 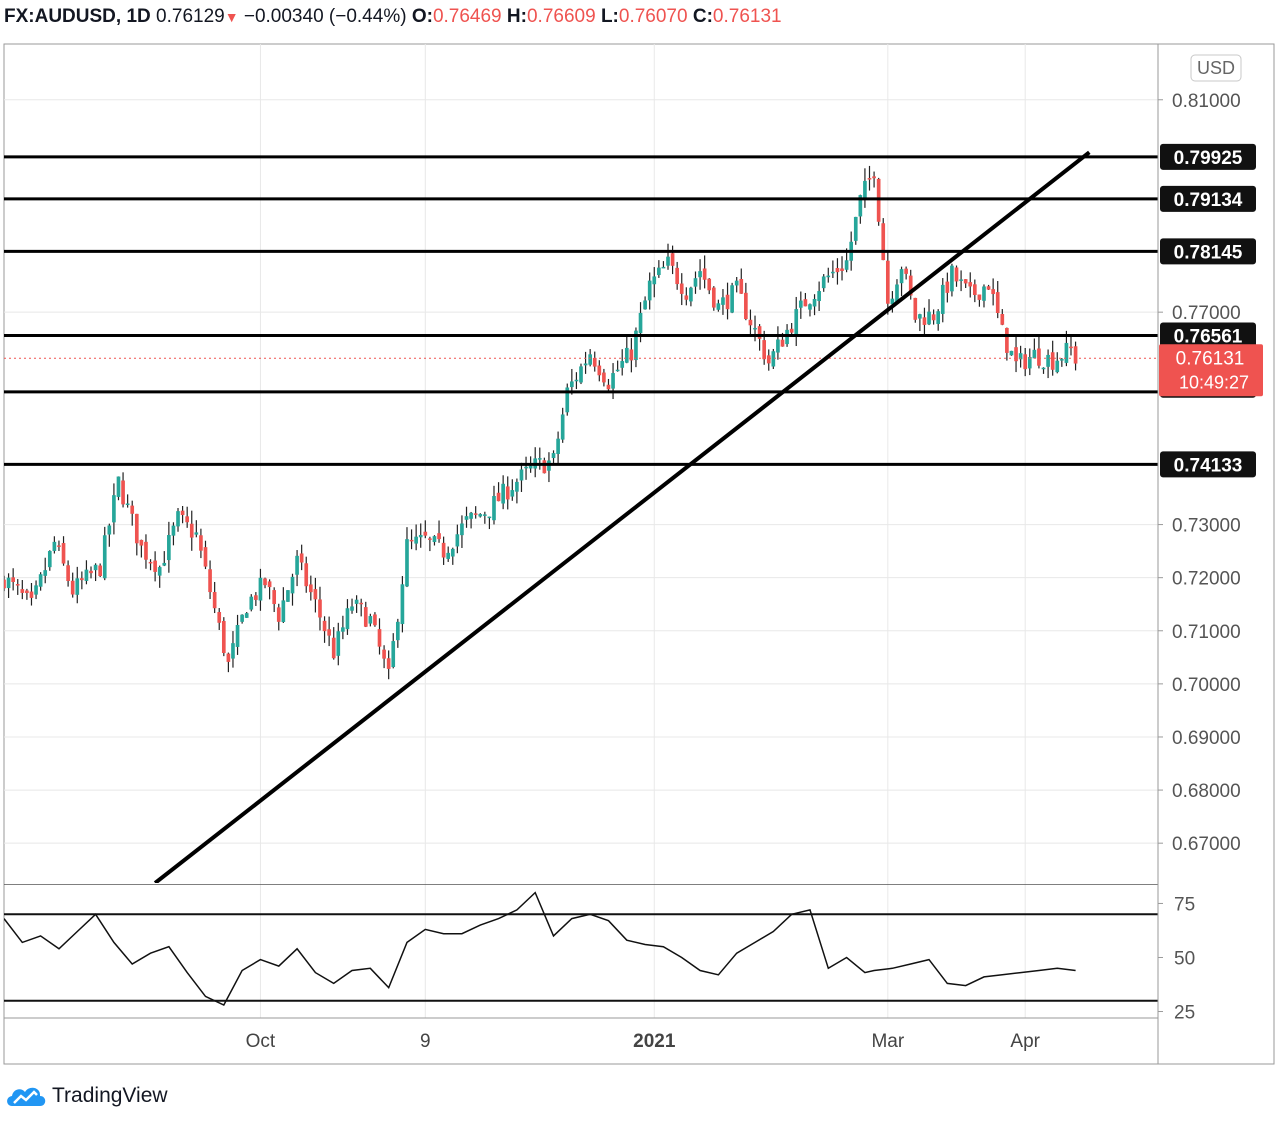 I want to click on y-tick-label: 0.71000, so click(x=1206, y=632).